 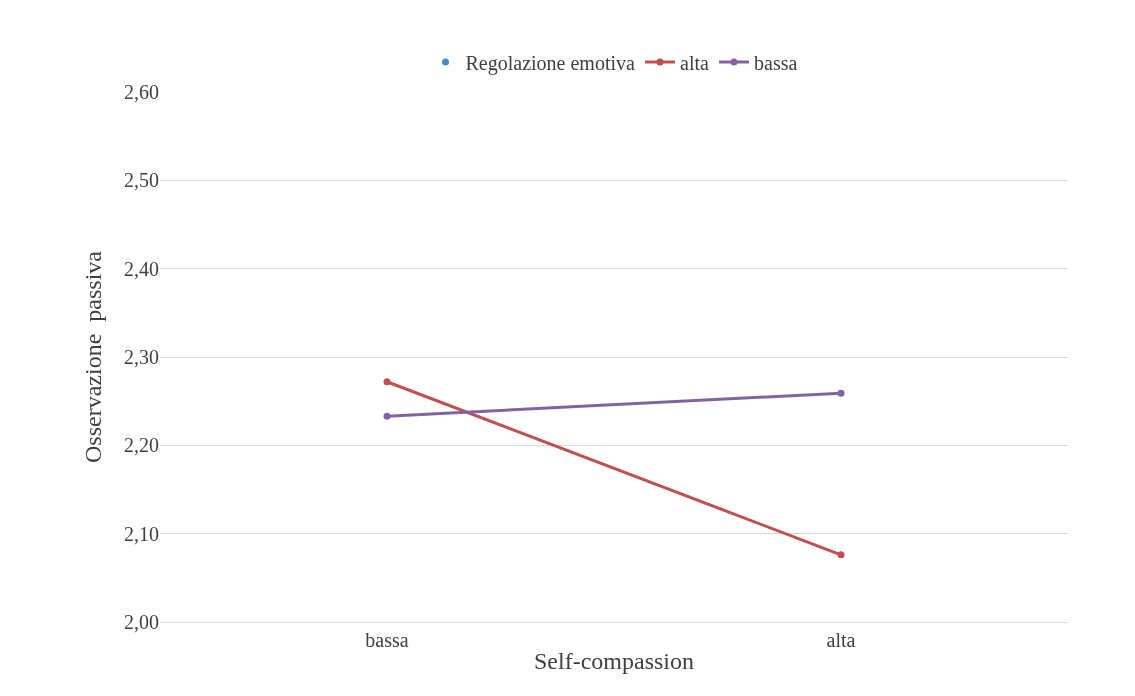 I want to click on y-tick-label: 2,40, so click(x=141, y=268).